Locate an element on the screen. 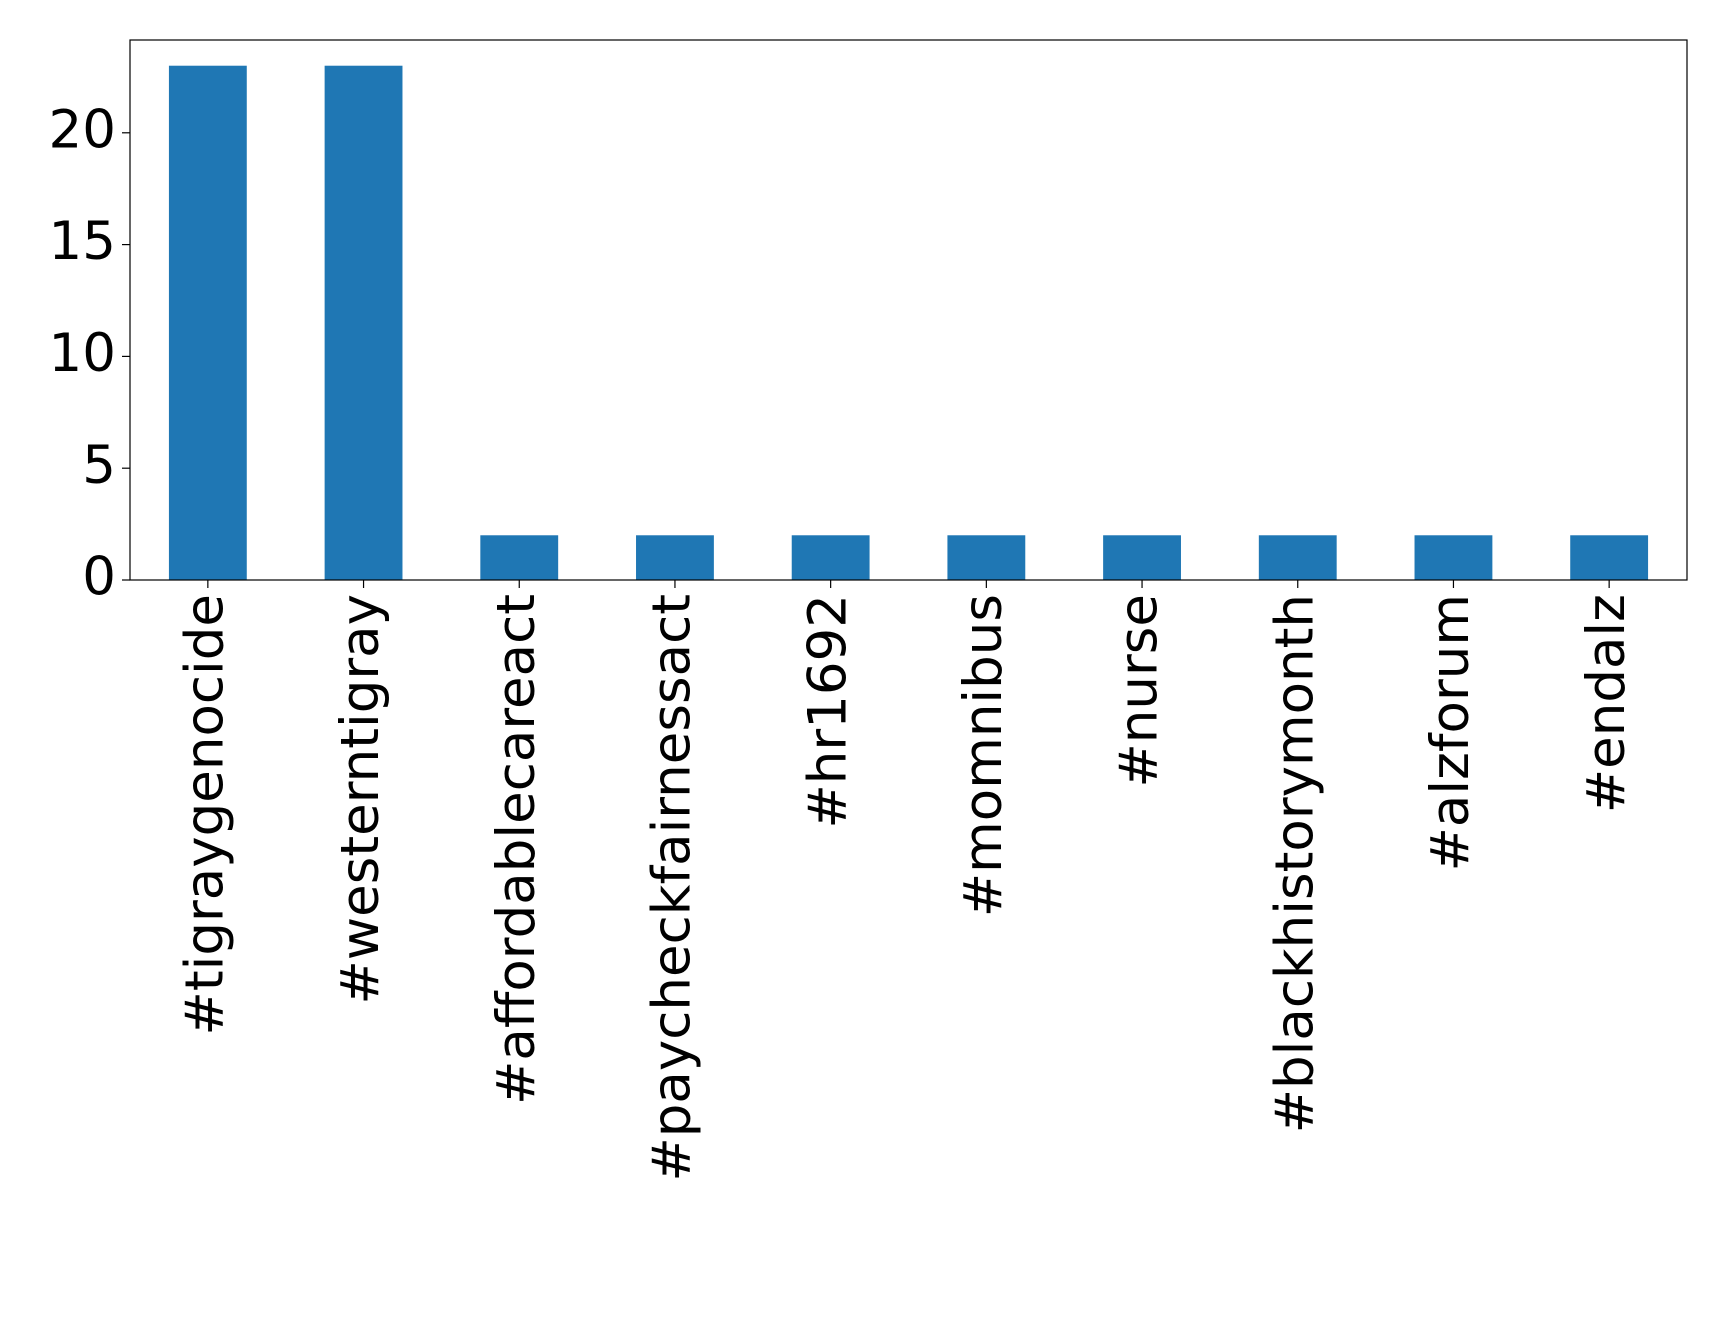 The width and height of the screenshot is (1719, 1321). y-tick-label: 5 is located at coordinates (99, 465).